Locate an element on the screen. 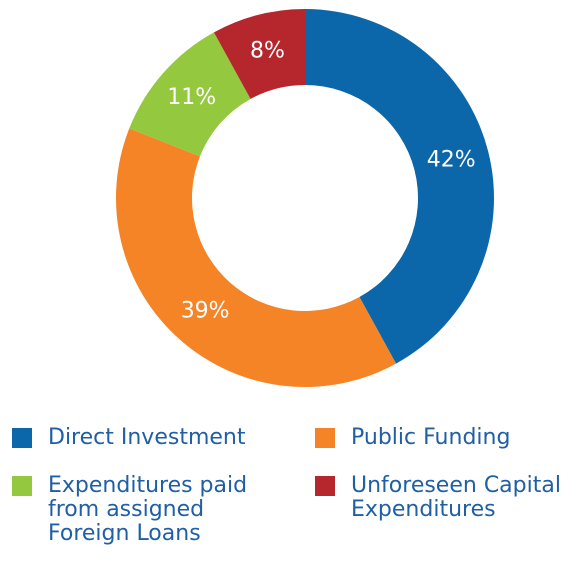 This screenshot has height=563, width=578. slice-label: 8% is located at coordinates (267, 51).